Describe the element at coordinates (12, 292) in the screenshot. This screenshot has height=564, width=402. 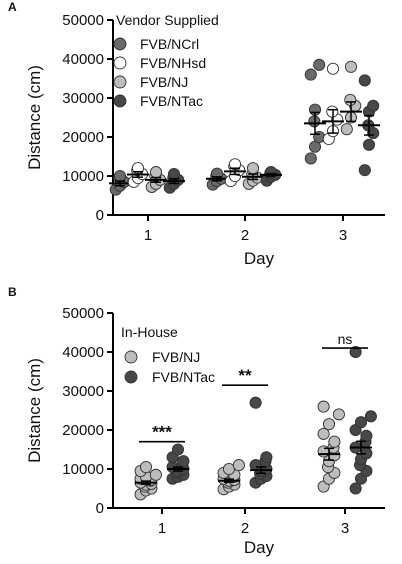
I see `panel-label: B` at that location.